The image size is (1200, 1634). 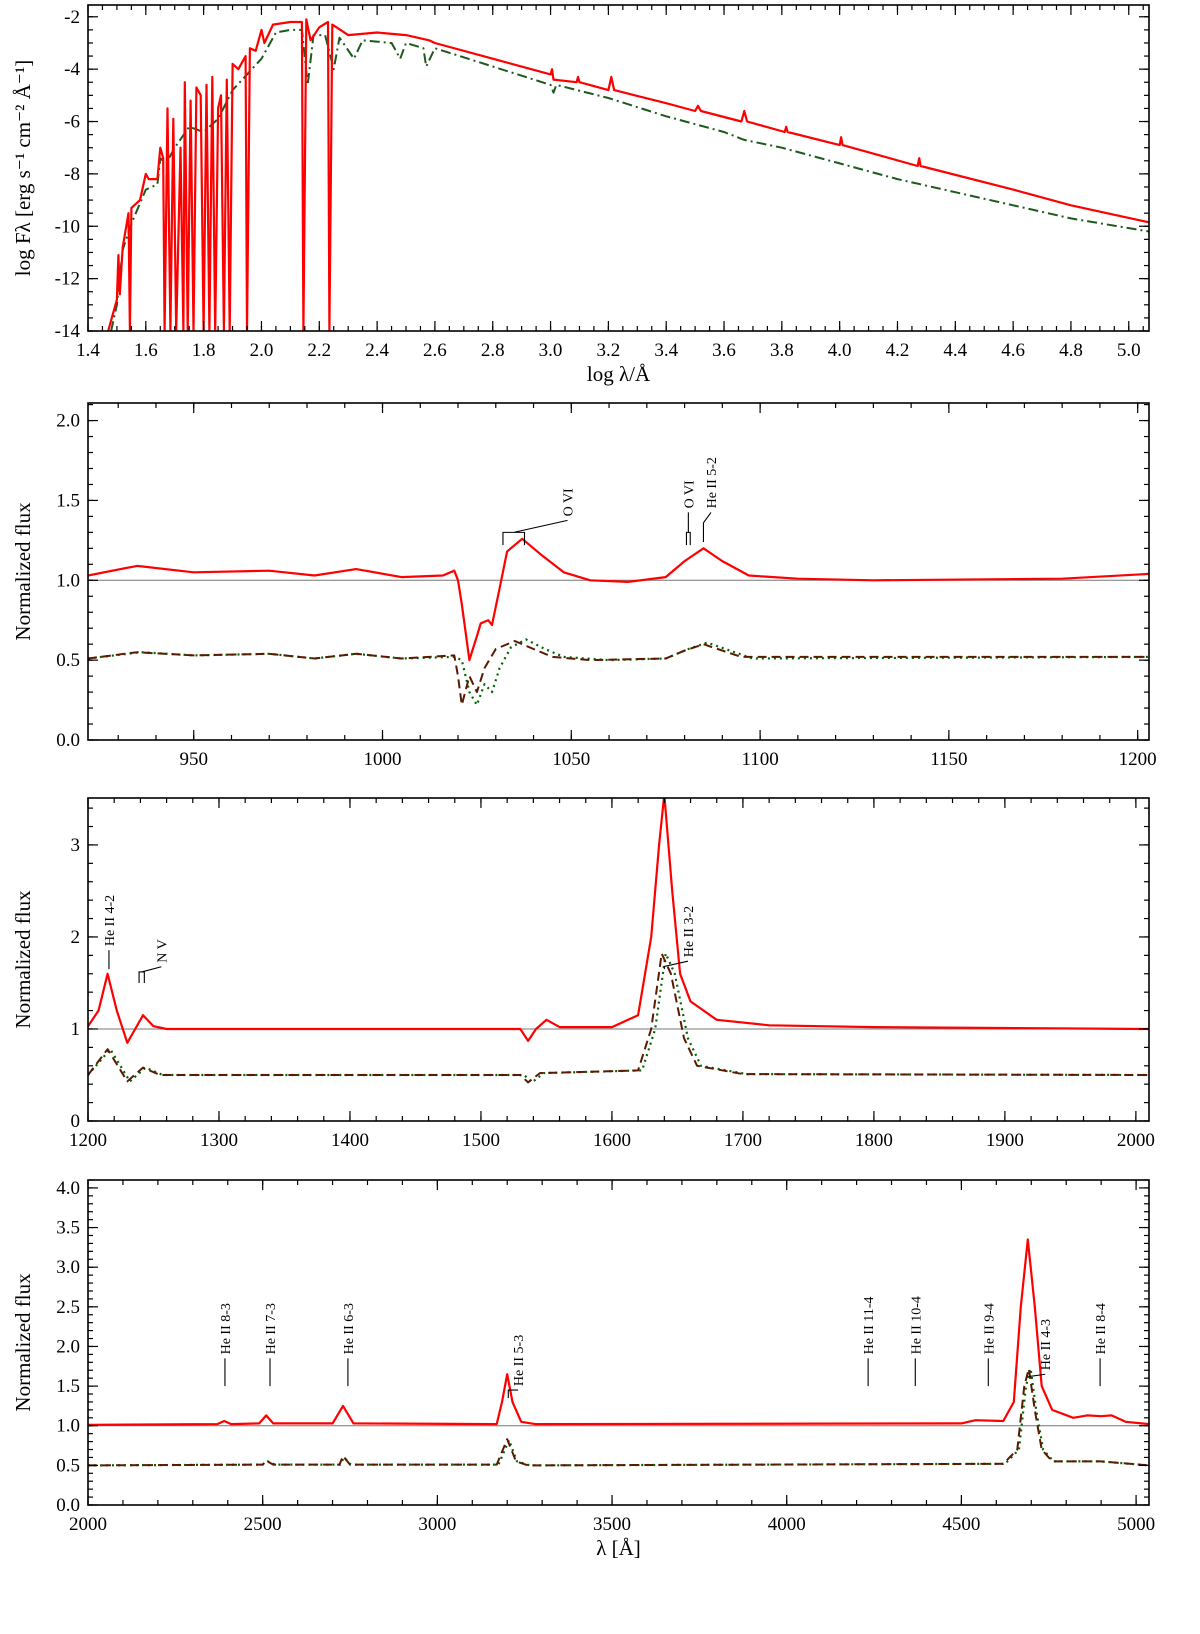 I want to click on line-annotation: He II 8-3, so click(x=226, y=1345).